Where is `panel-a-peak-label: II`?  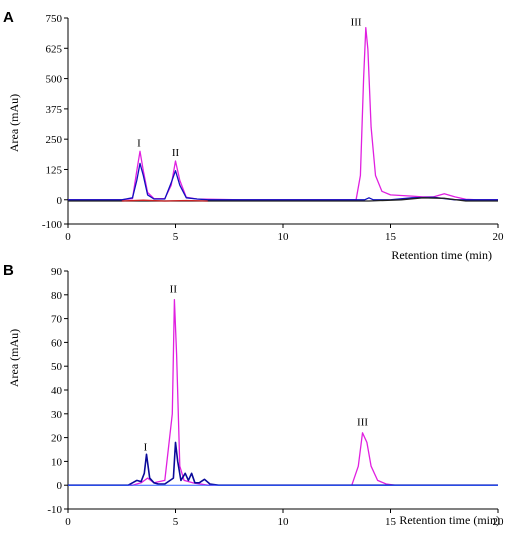
panel-a-peak-label: II is located at coordinates (176, 153).